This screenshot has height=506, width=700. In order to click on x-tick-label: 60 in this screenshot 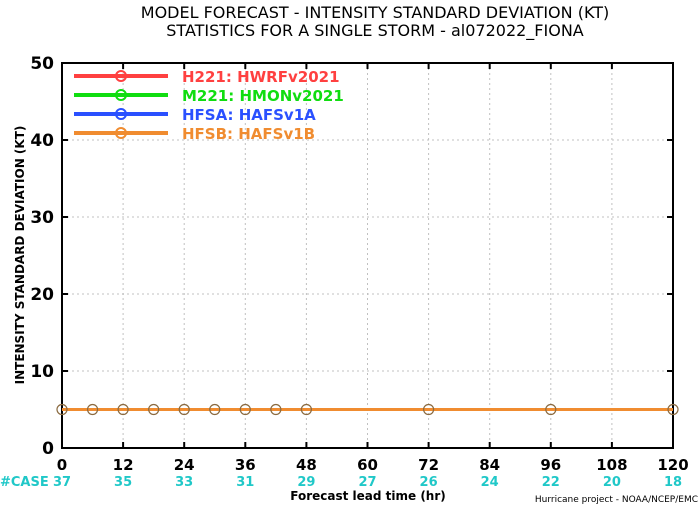, I will do `click(367, 465)`.